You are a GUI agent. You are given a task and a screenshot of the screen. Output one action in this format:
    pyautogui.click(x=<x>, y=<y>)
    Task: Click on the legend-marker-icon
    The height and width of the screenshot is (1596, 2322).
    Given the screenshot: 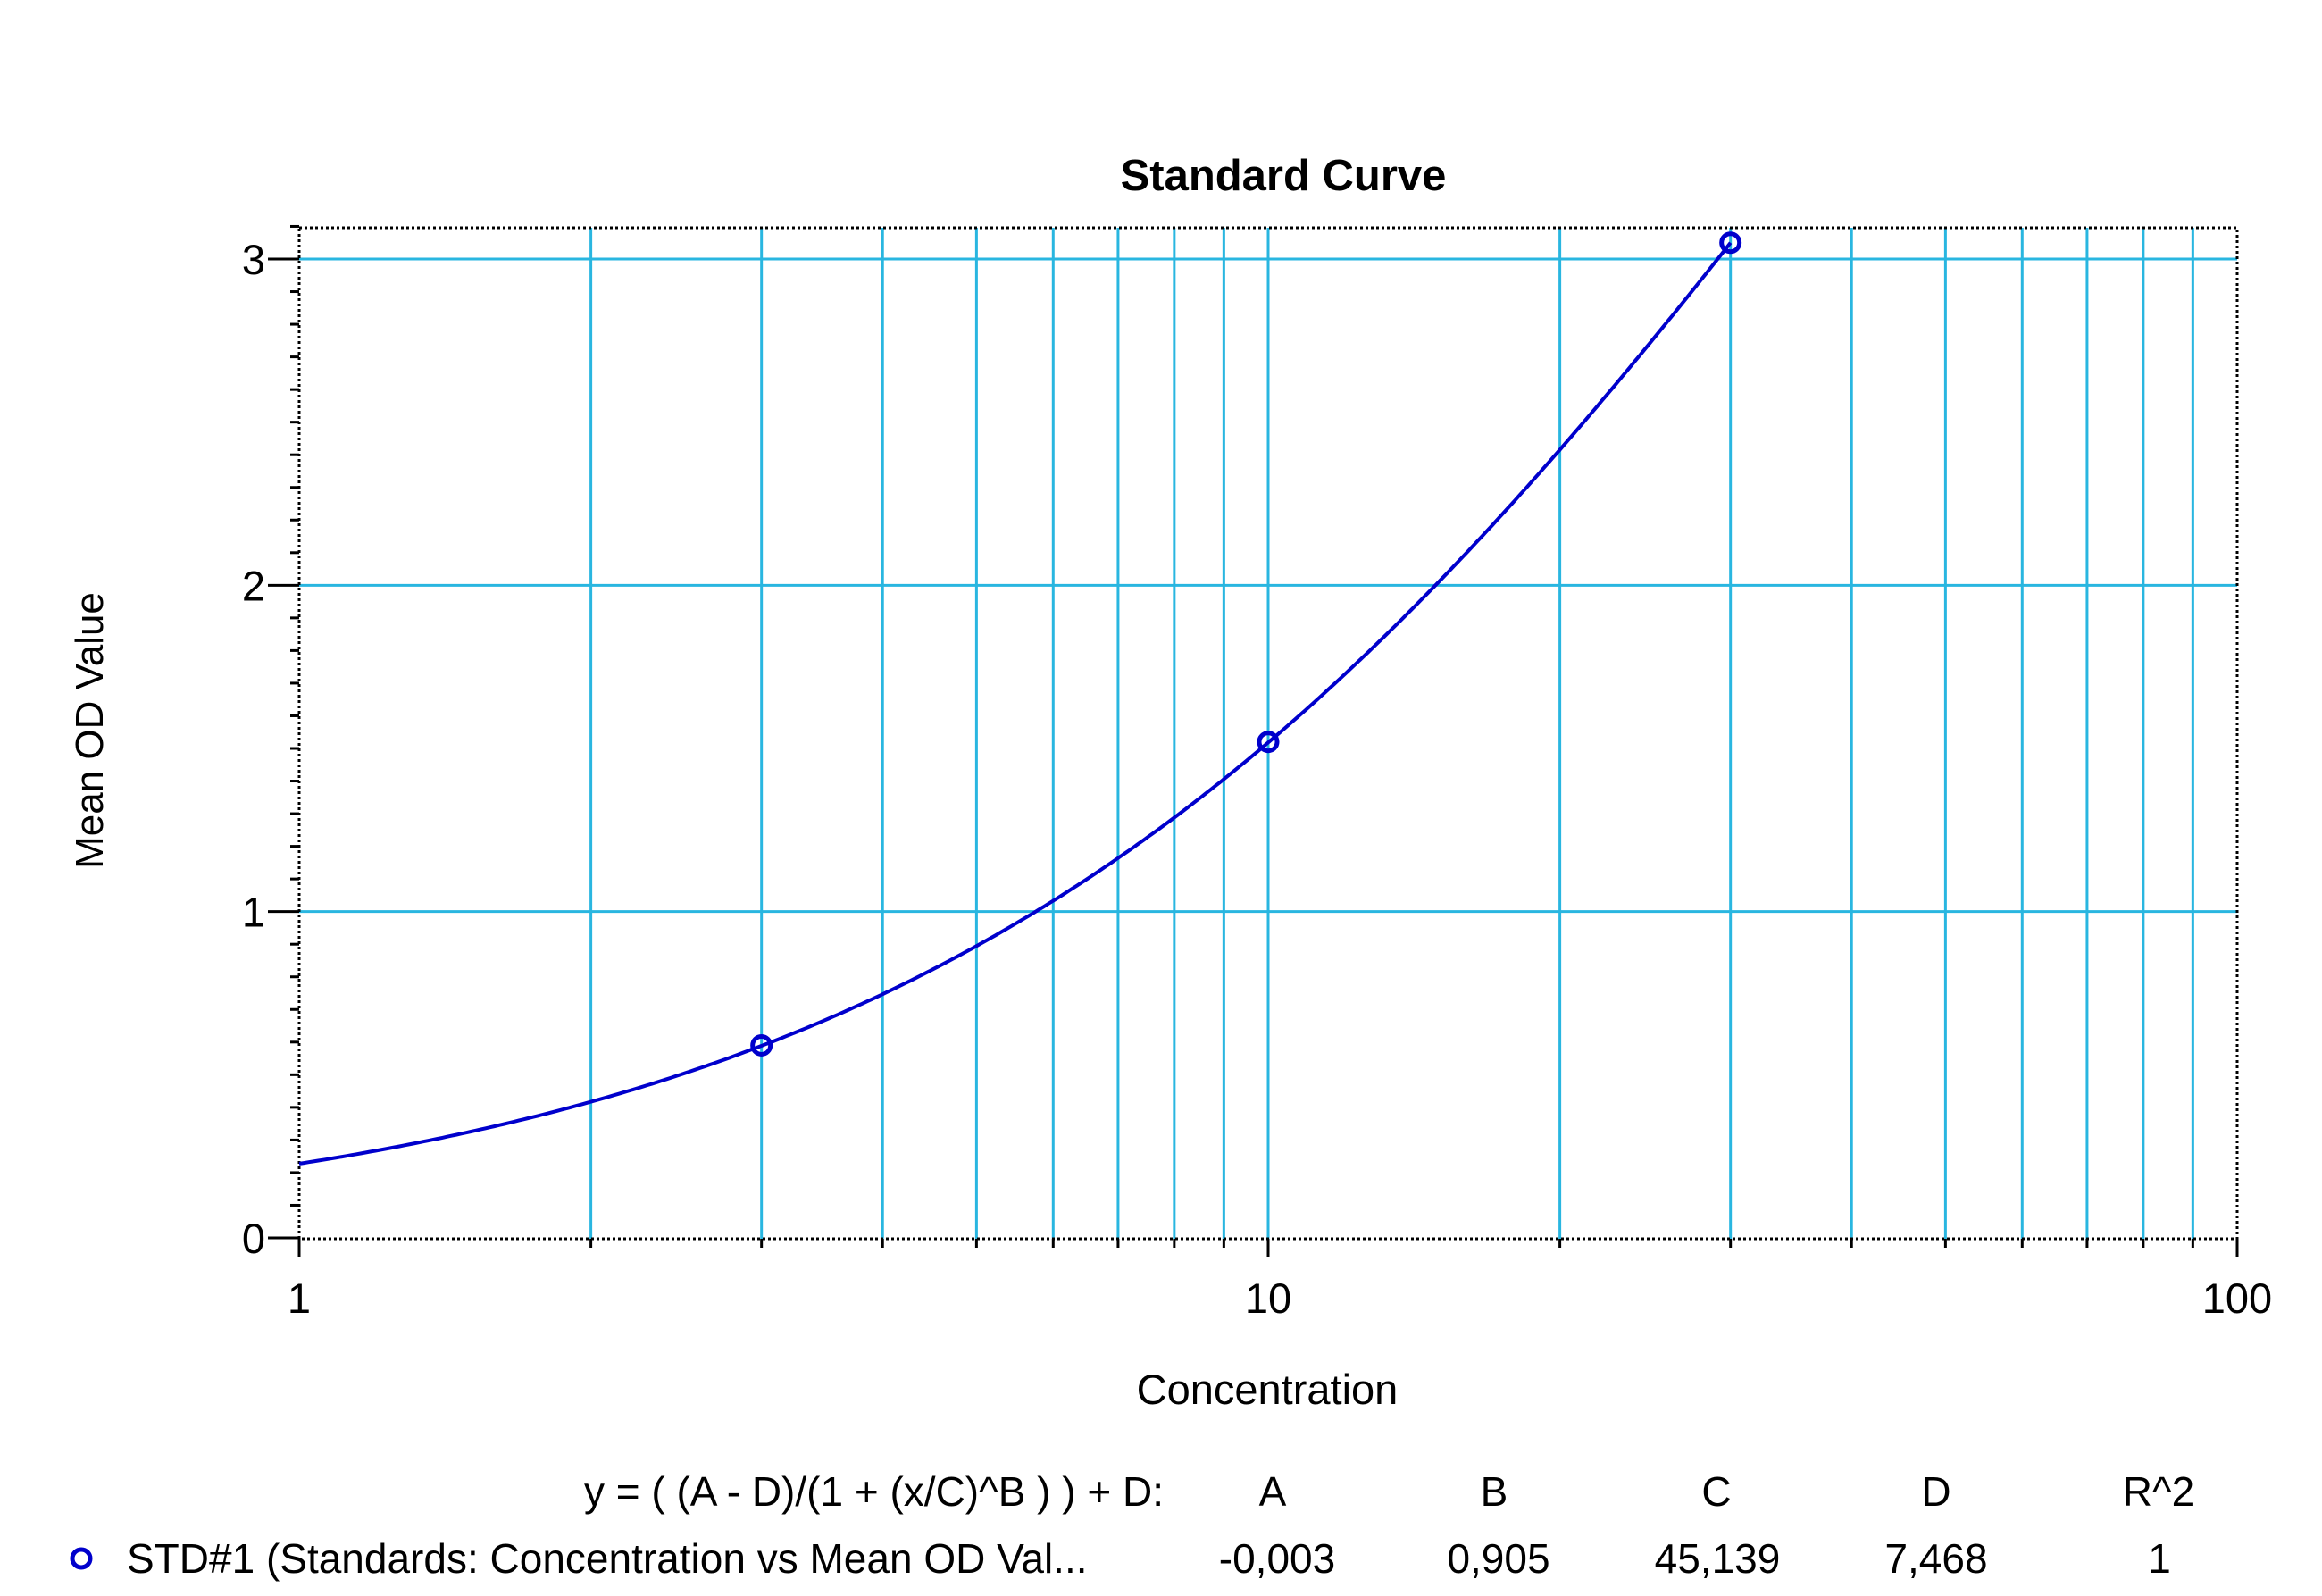 What is the action you would take?
    pyautogui.click(x=81, y=1559)
    